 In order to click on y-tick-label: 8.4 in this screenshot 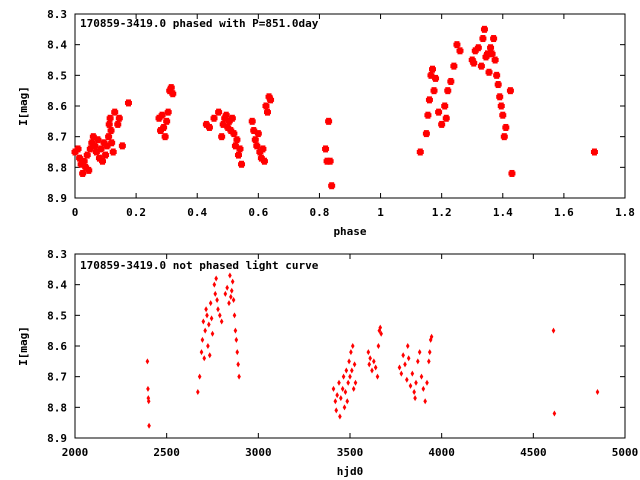, I will do `click(57, 45)`.